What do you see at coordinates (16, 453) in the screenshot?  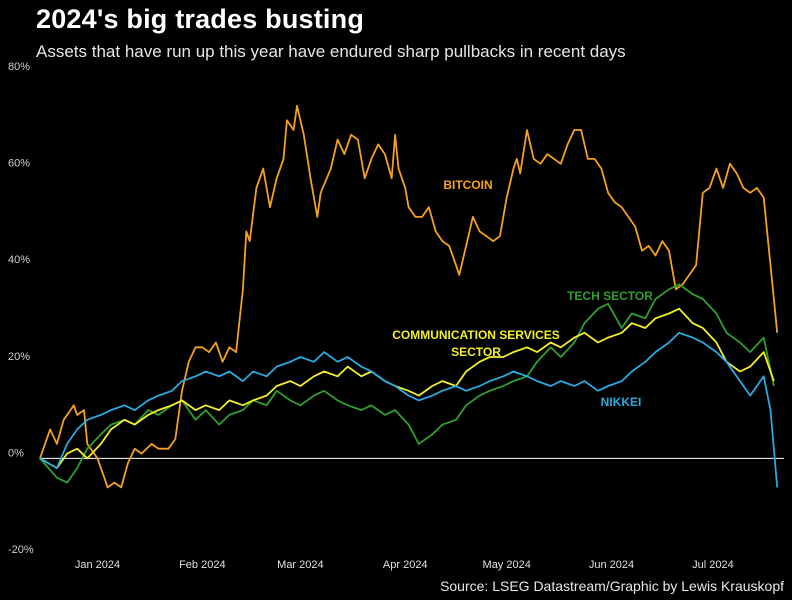 I see `y-tick-label: 0%` at bounding box center [16, 453].